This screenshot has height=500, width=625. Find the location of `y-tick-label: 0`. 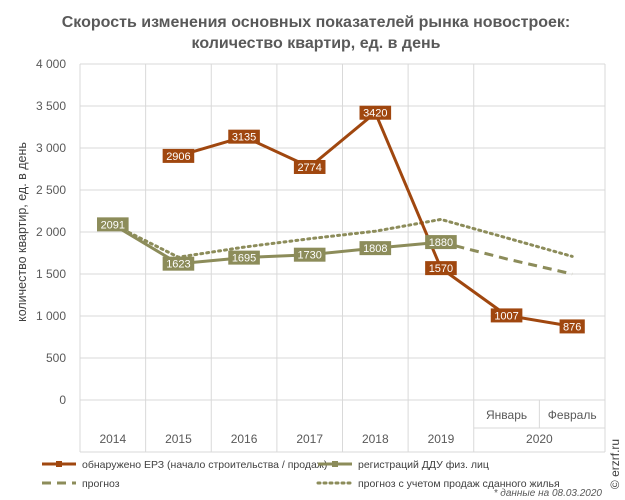

y-tick-label: 0 is located at coordinates (62, 400).